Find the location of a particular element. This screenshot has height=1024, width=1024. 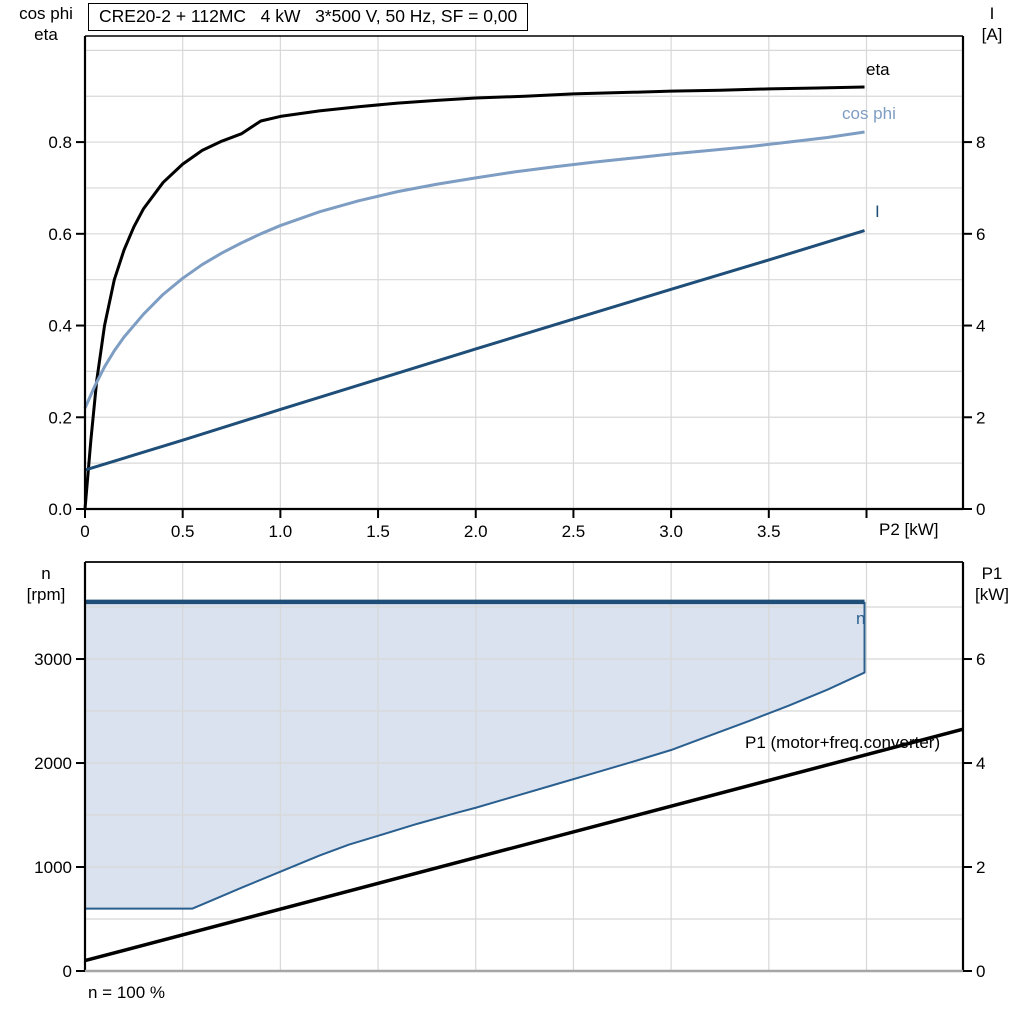

speed-footnote: n = 100 % is located at coordinates (127, 992).